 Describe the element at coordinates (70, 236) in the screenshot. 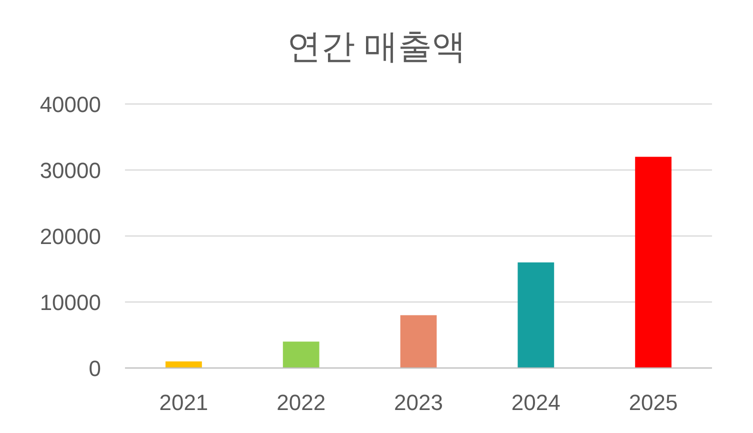

I see `y-tick-label: 20000` at that location.